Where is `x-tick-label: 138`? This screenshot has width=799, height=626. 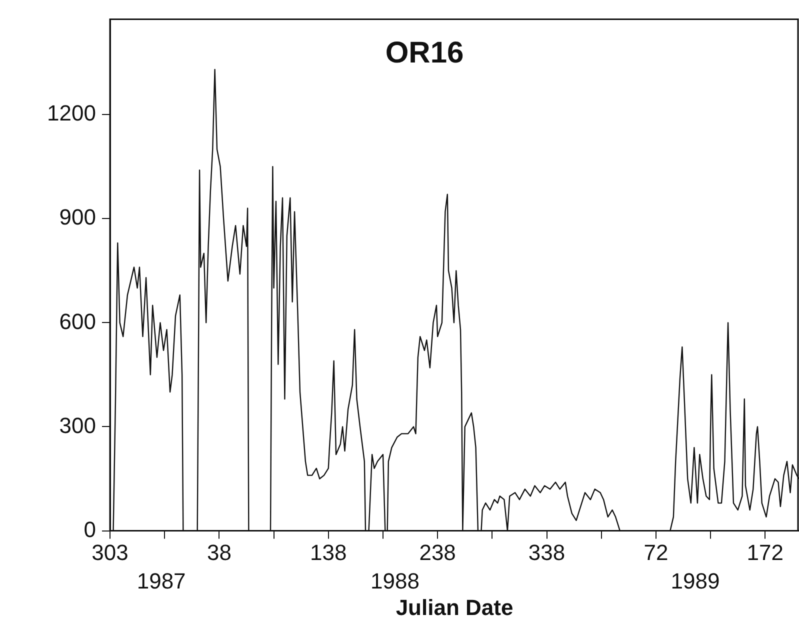
x-tick-label: 138 is located at coordinates (328, 553).